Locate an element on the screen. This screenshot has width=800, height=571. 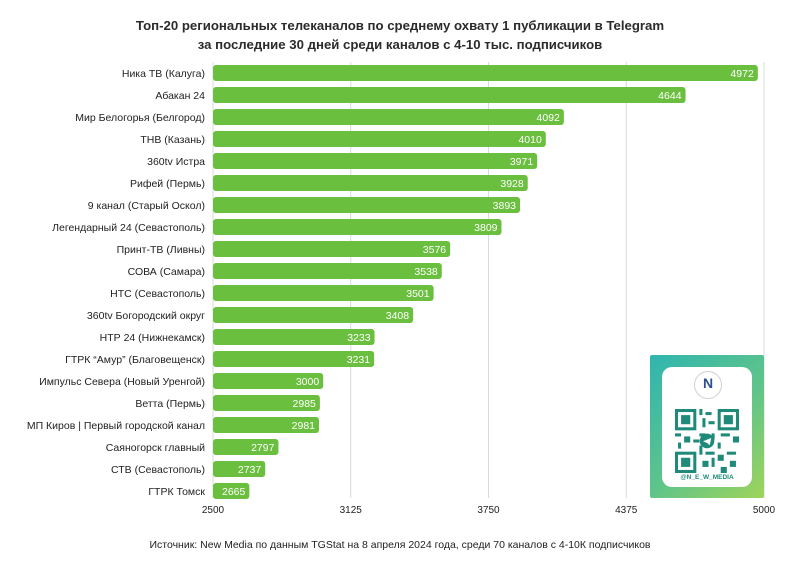
bar-value-label: 3928 is located at coordinates (512, 184).